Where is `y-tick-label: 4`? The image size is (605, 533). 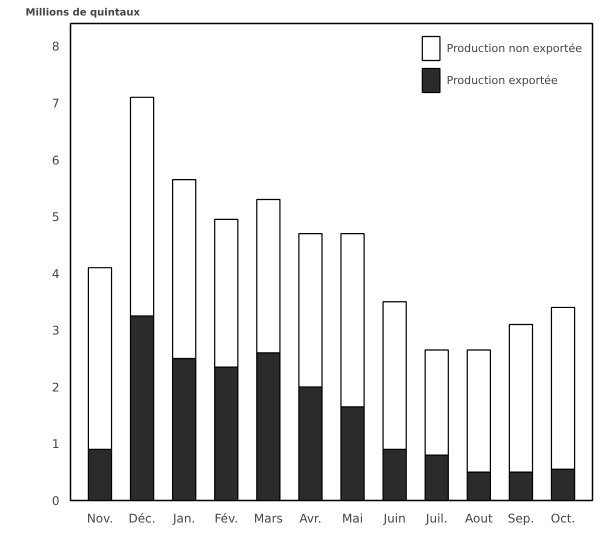
y-tick-label: 4 is located at coordinates (56, 273).